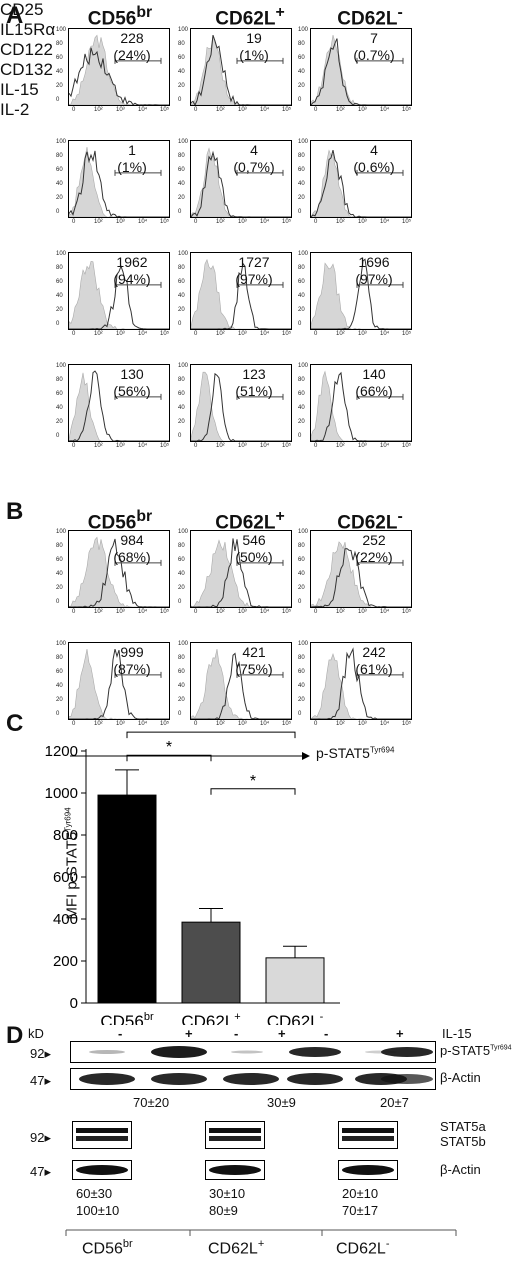 The width and height of the screenshot is (520, 1279). Describe the element at coordinates (374, 279) in the screenshot. I see `percent-positive: (97%)` at that location.